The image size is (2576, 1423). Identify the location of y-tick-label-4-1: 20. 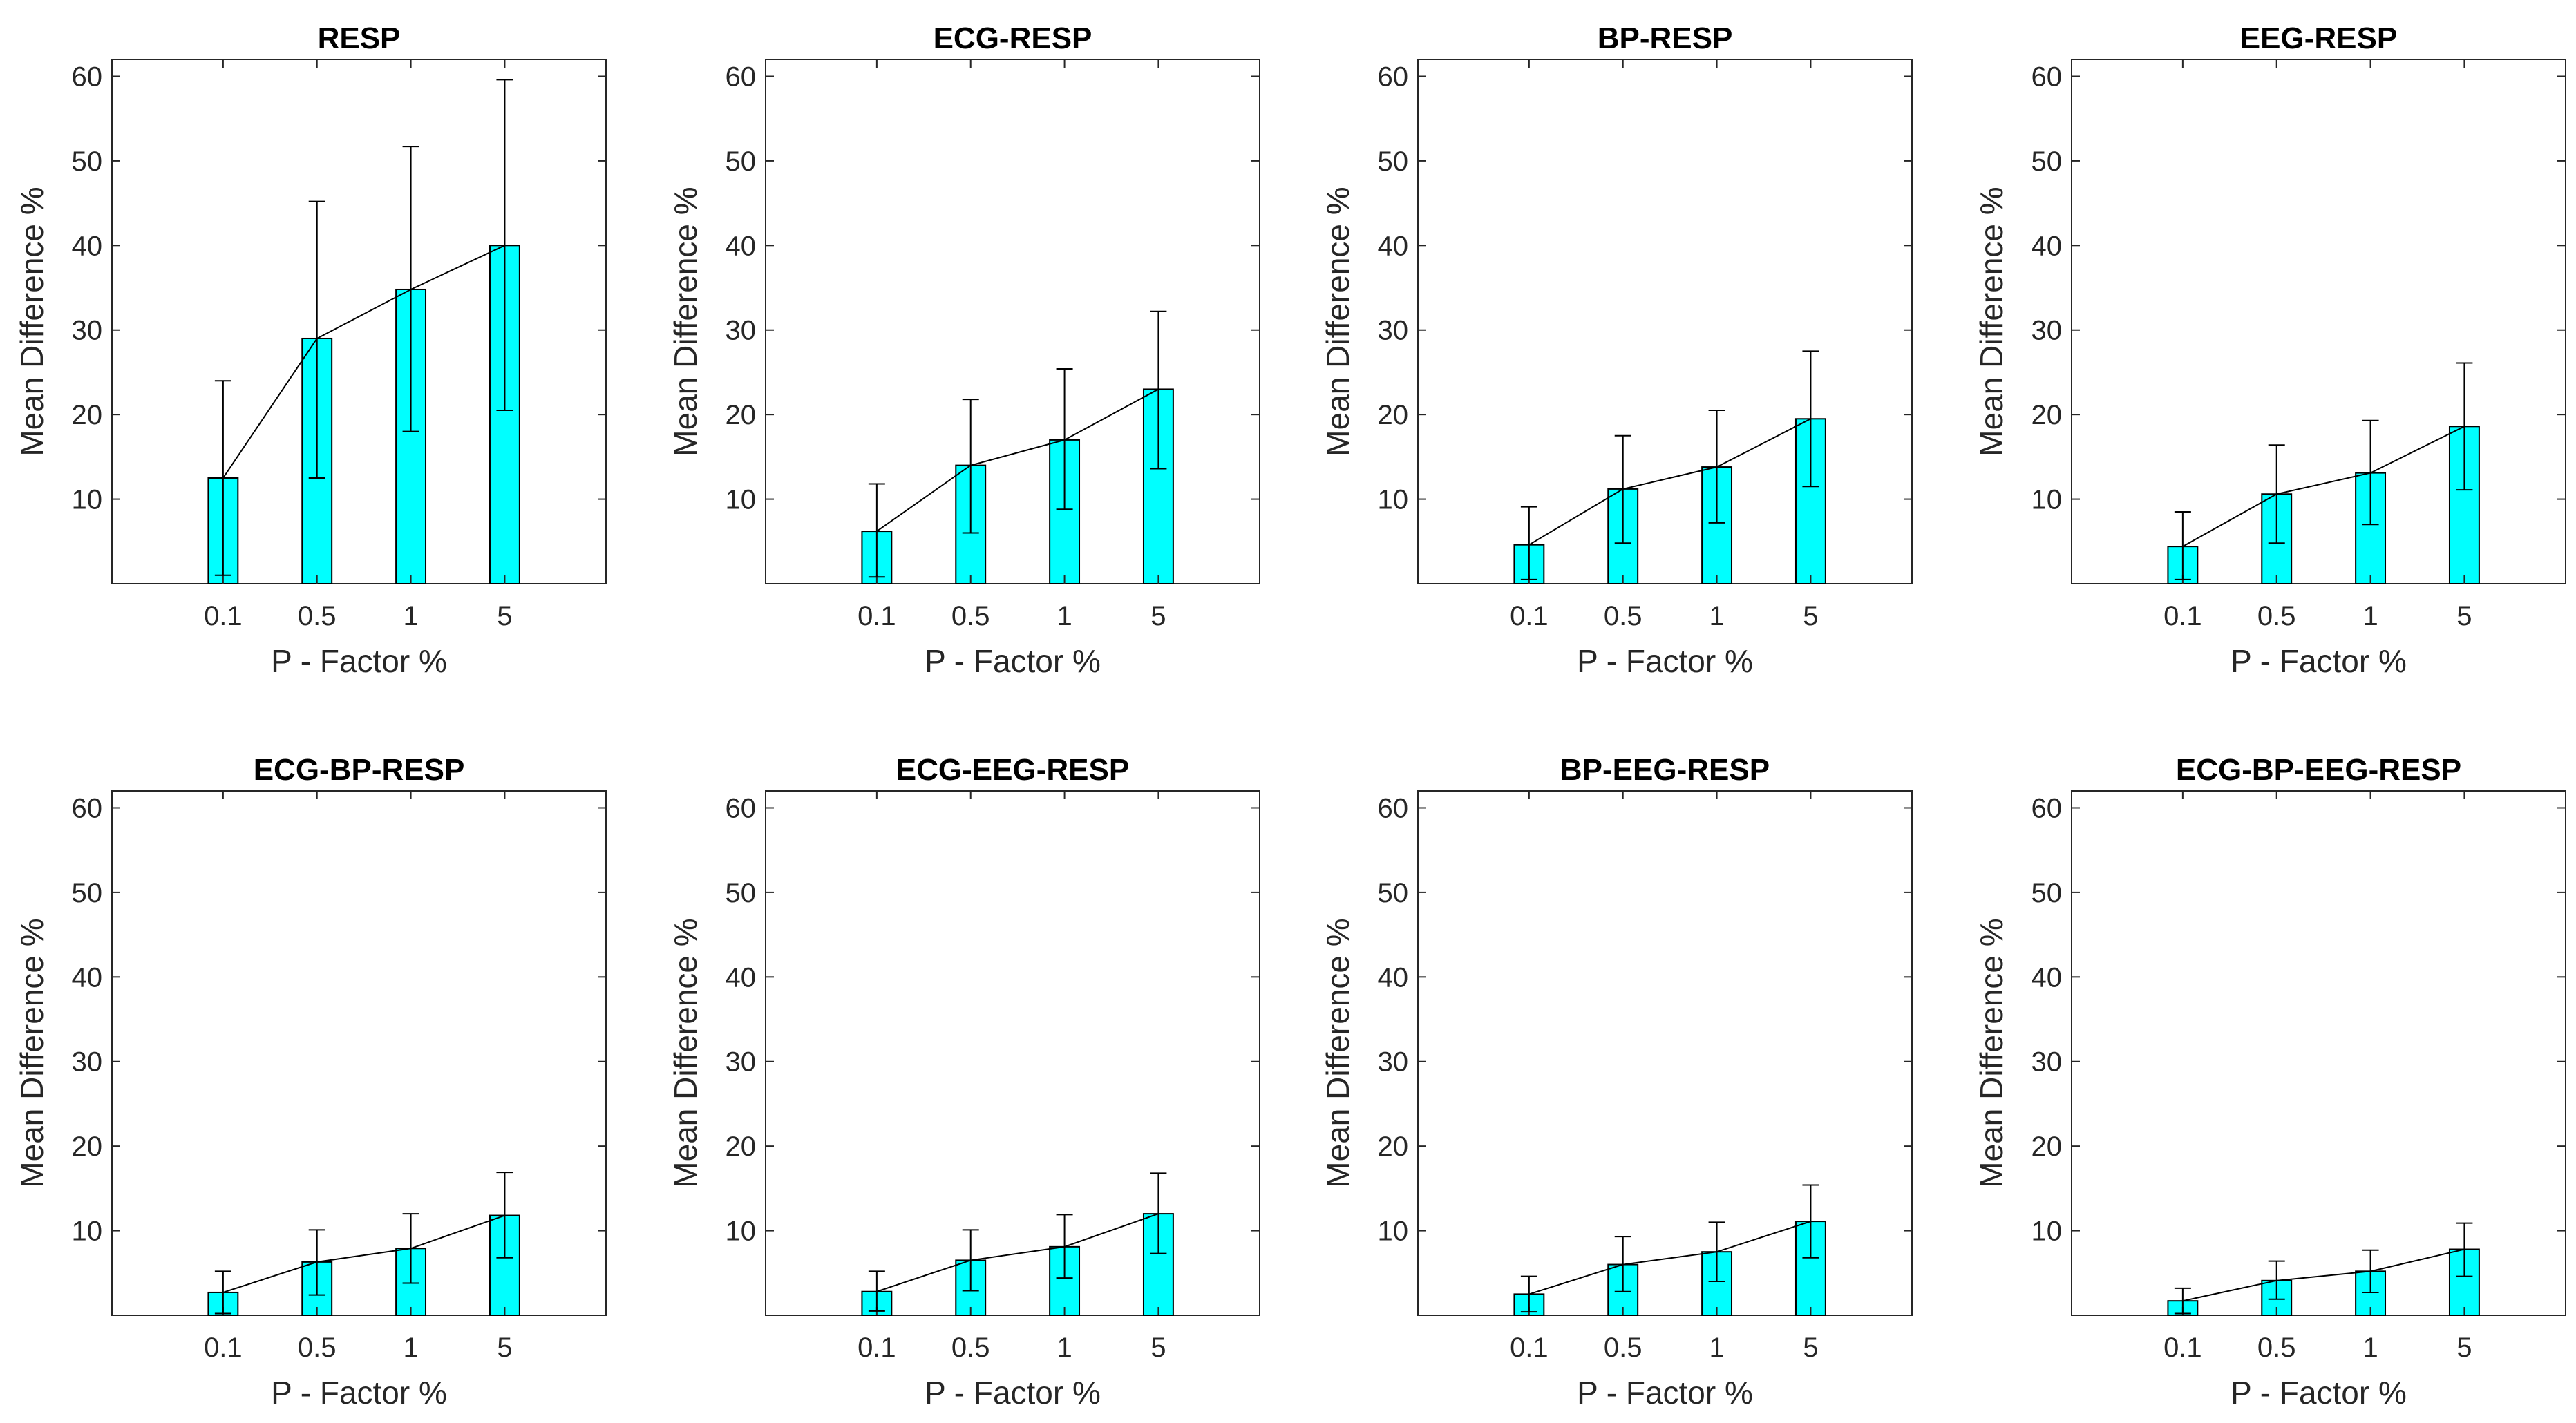
(2047, 415).